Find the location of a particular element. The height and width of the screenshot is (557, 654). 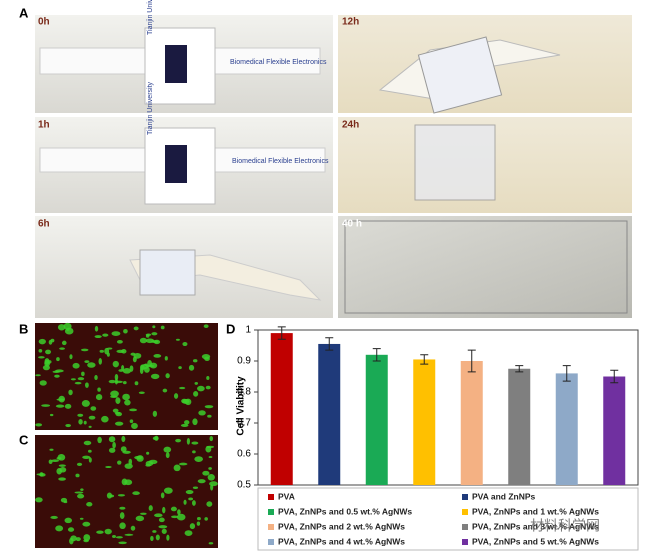

photo is located at coordinates (485, 267).